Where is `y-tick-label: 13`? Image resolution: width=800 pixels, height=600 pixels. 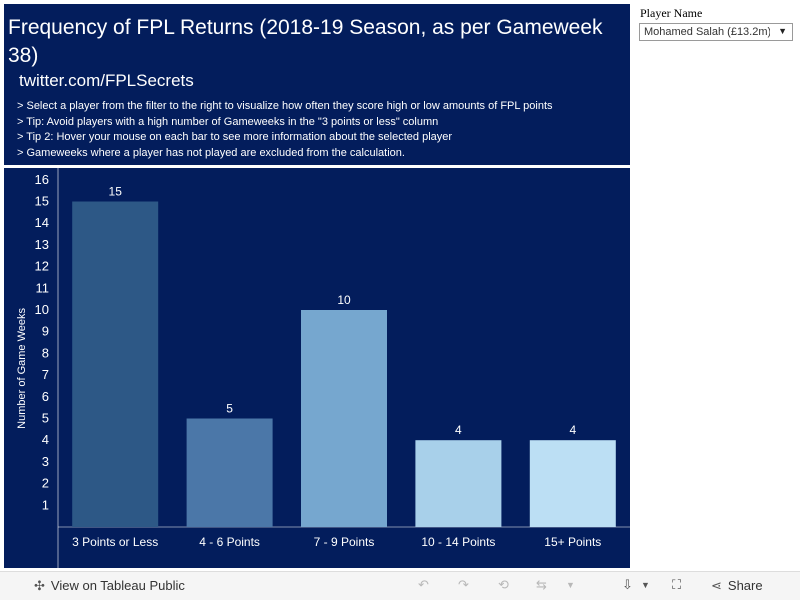
y-tick-label: 13 is located at coordinates (42, 244).